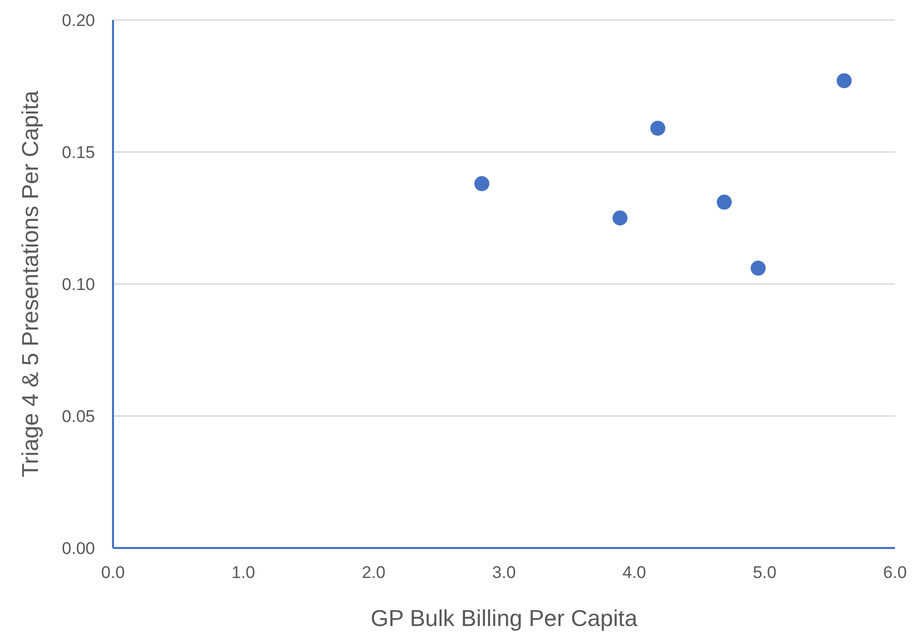 The height and width of the screenshot is (634, 914). What do you see at coordinates (30, 284) in the screenshot?
I see `y-axis-title: Triage 4 & 5 Presentations Per Capita` at bounding box center [30, 284].